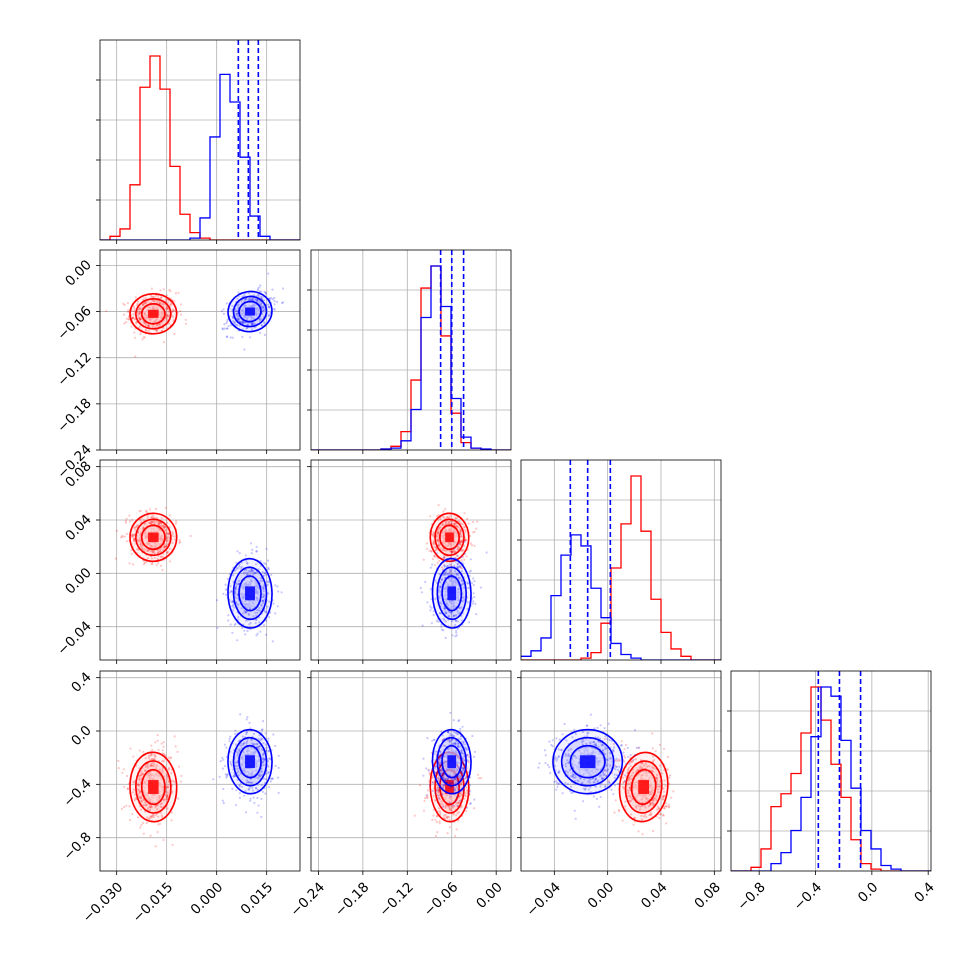 The image size is (970, 970). What do you see at coordinates (449, 537) in the screenshot?
I see `density-peak` at bounding box center [449, 537].